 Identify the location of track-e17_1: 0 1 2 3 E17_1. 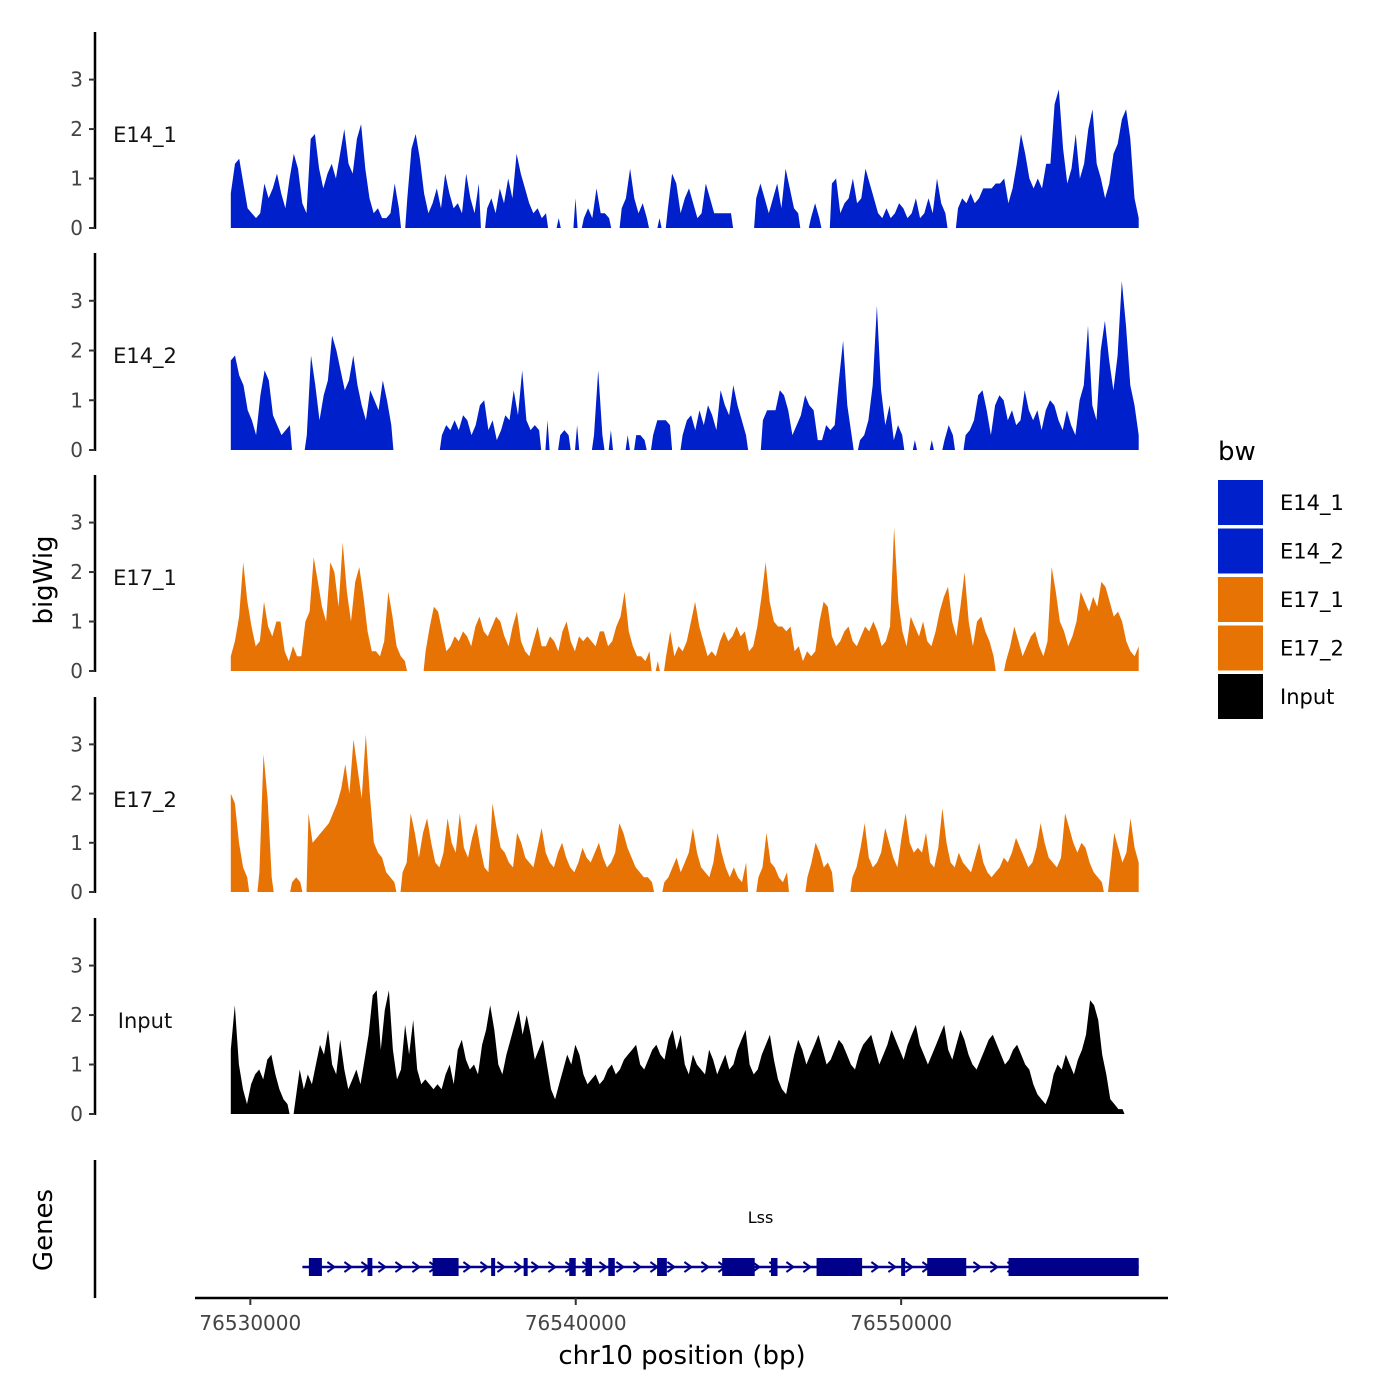
(604, 579).